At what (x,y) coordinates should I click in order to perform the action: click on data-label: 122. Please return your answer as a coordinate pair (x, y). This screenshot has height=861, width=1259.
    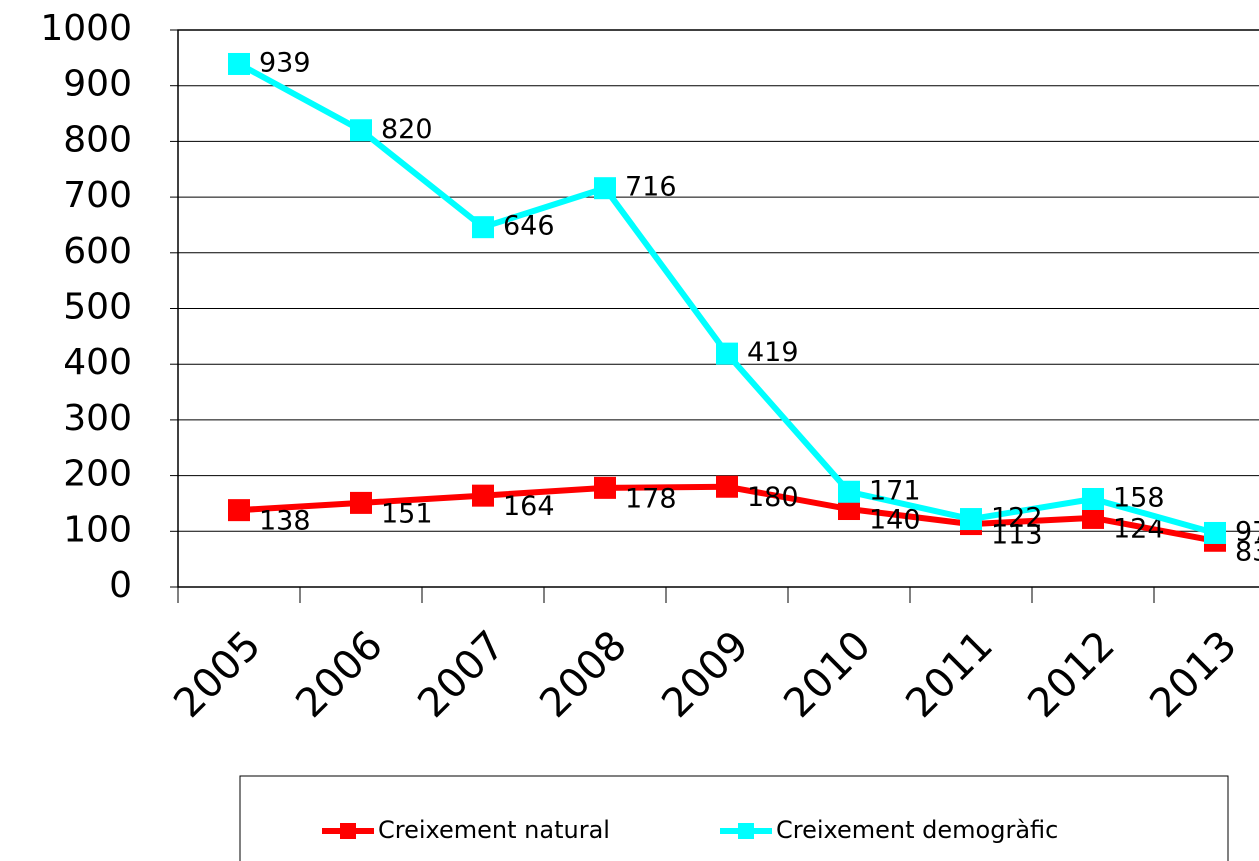
    Looking at the image, I should click on (1017, 518).